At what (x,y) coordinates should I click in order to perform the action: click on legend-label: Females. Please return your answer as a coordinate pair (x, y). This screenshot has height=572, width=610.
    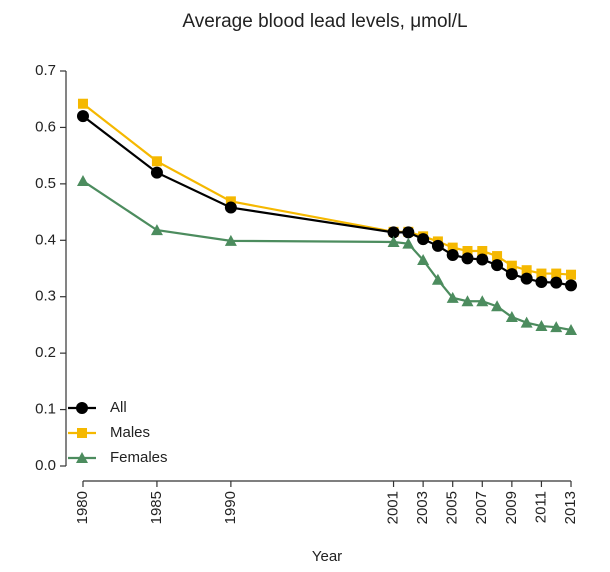
    Looking at the image, I should click on (139, 457).